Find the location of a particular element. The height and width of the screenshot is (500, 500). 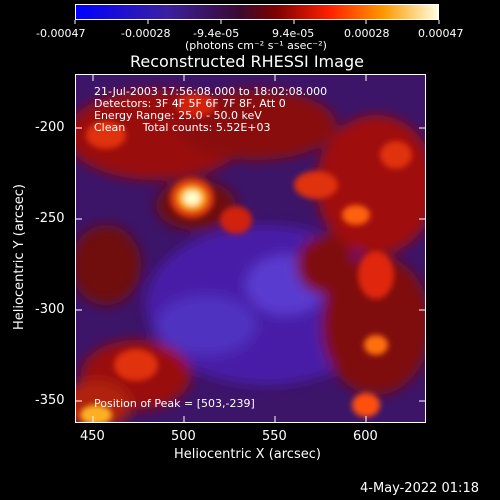

colorbar-tick-label: 0.00047 is located at coordinates (441, 33).